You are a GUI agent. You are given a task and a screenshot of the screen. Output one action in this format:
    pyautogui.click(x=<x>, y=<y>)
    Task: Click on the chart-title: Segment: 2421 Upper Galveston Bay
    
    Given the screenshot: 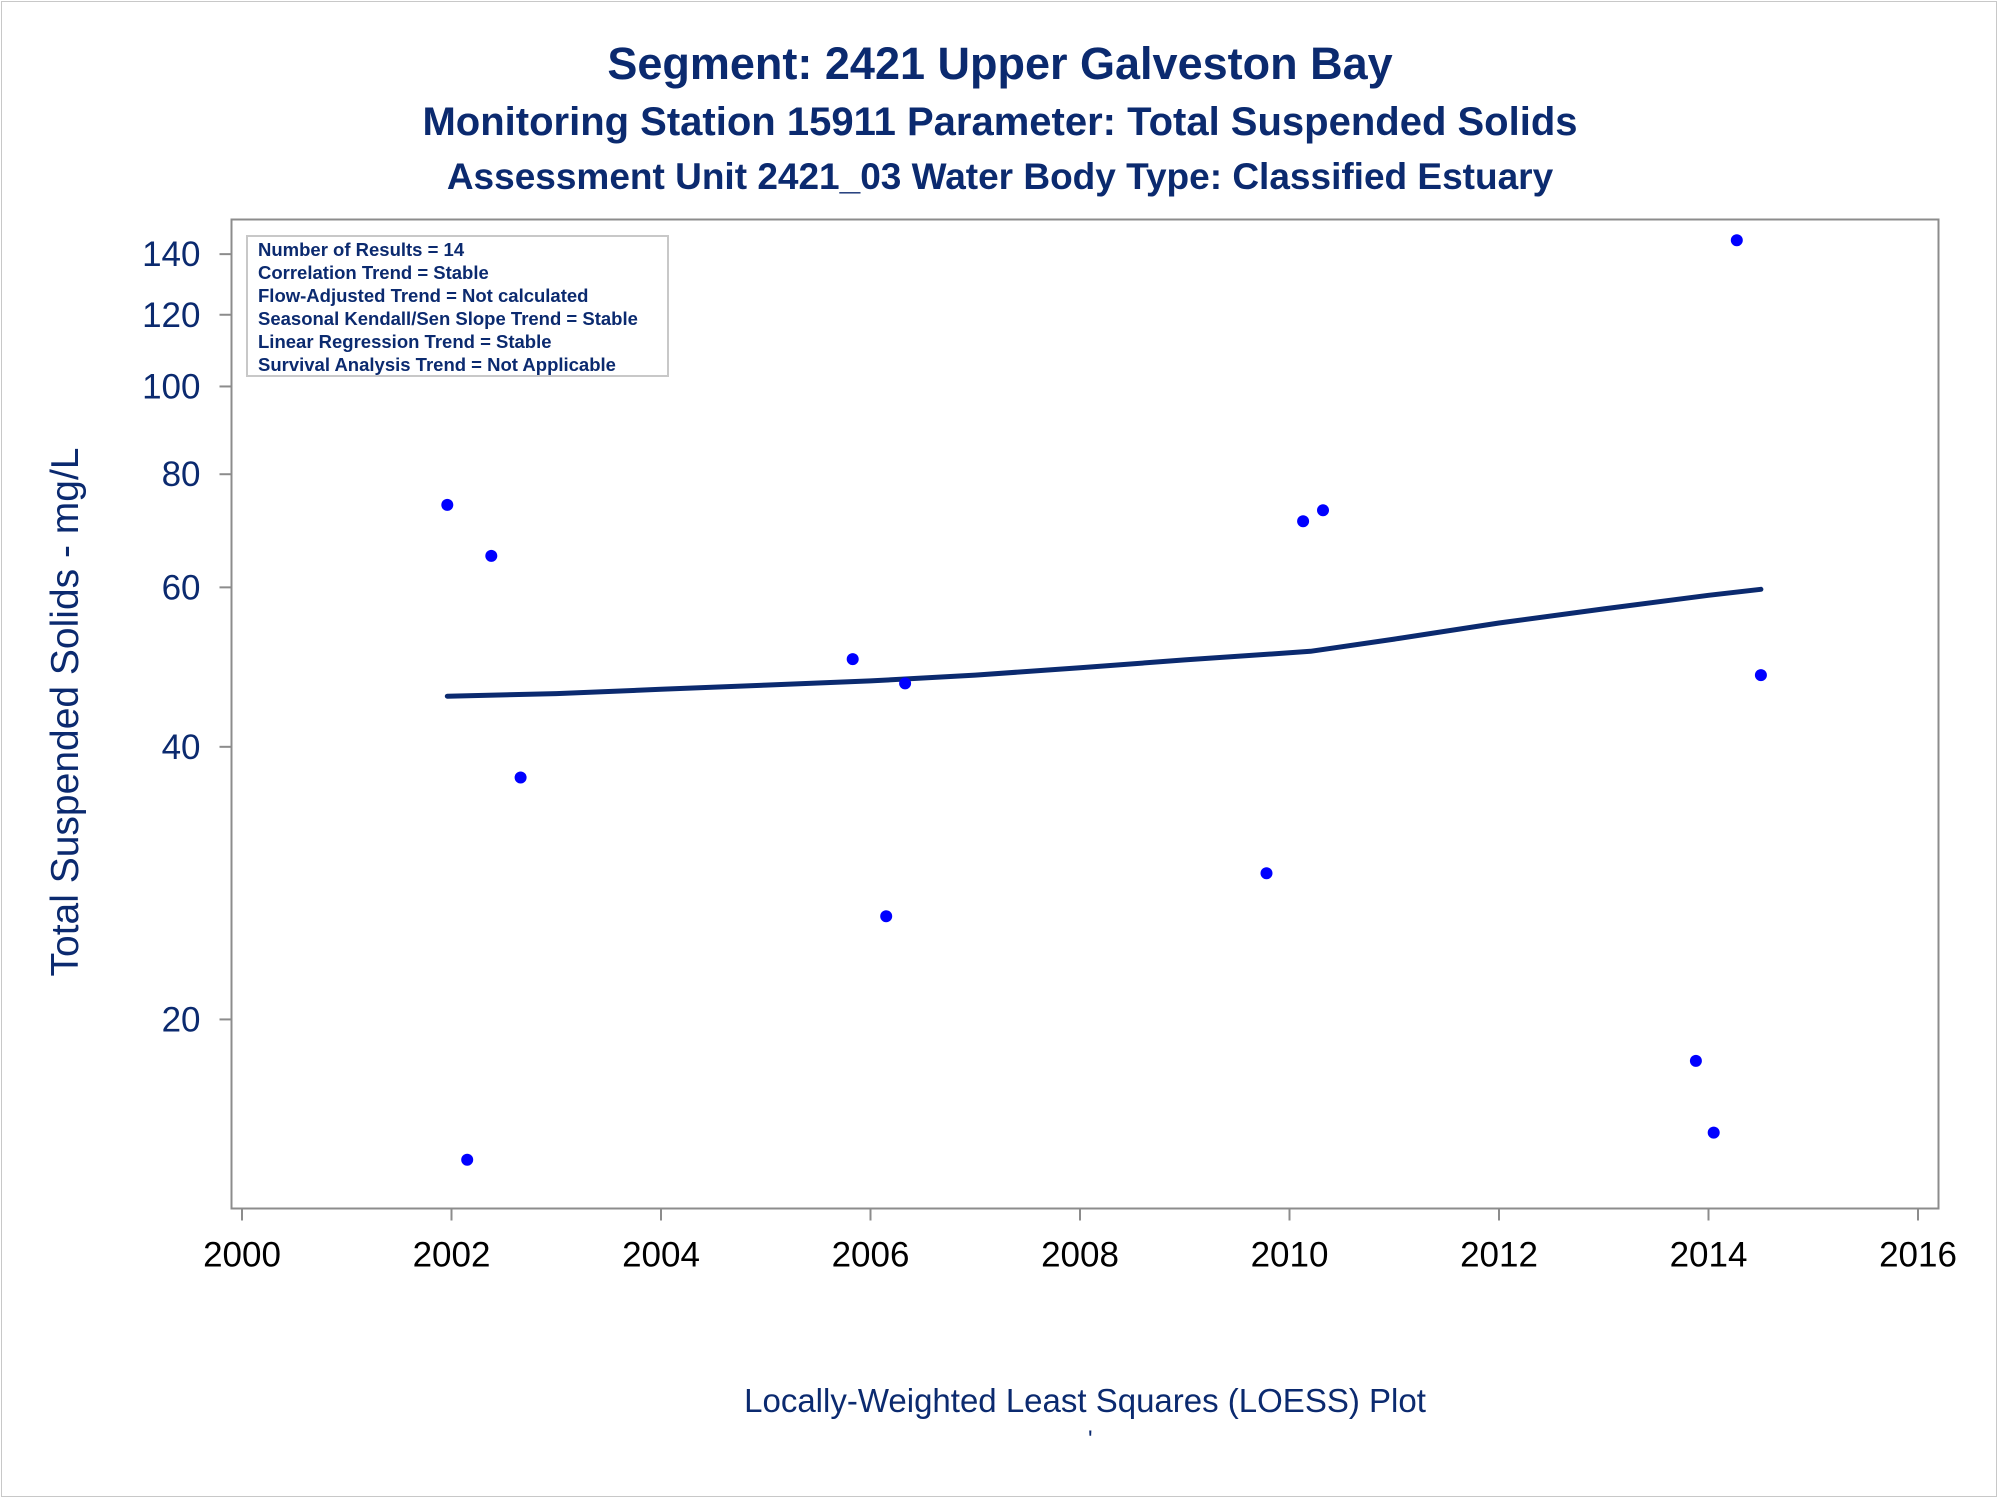 What is the action you would take?
    pyautogui.click(x=1000, y=63)
    